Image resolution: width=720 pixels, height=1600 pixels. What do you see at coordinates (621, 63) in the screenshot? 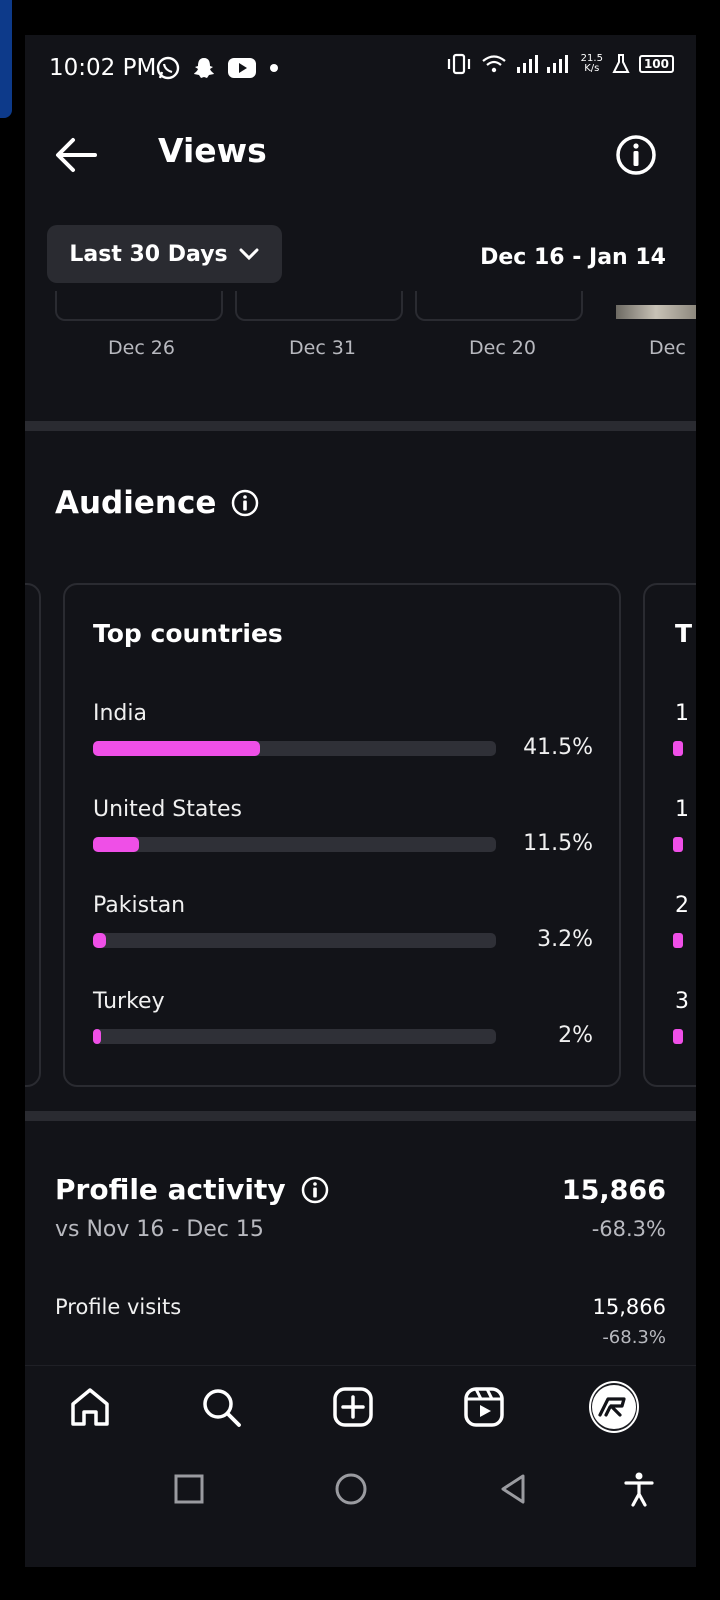
I see `flask-icon` at bounding box center [621, 63].